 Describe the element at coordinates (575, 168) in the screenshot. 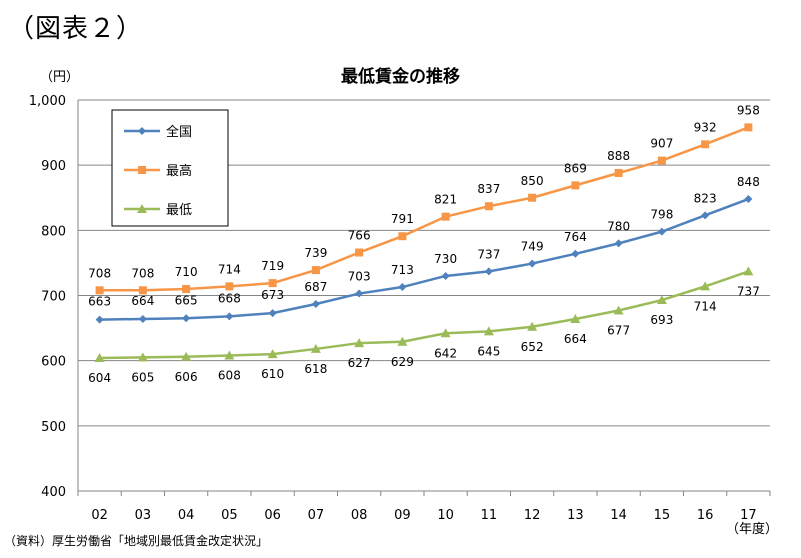

I see `data-label: 869` at that location.